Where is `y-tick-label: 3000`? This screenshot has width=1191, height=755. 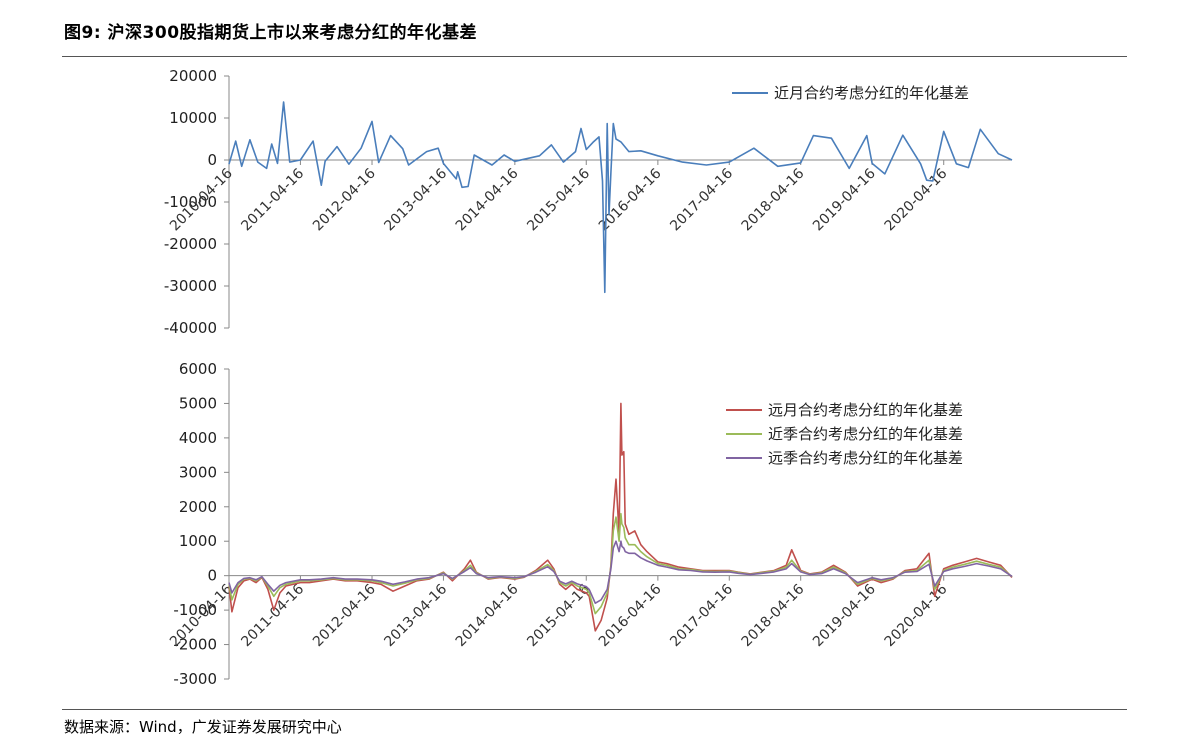 y-tick-label: 3000 is located at coordinates (198, 472).